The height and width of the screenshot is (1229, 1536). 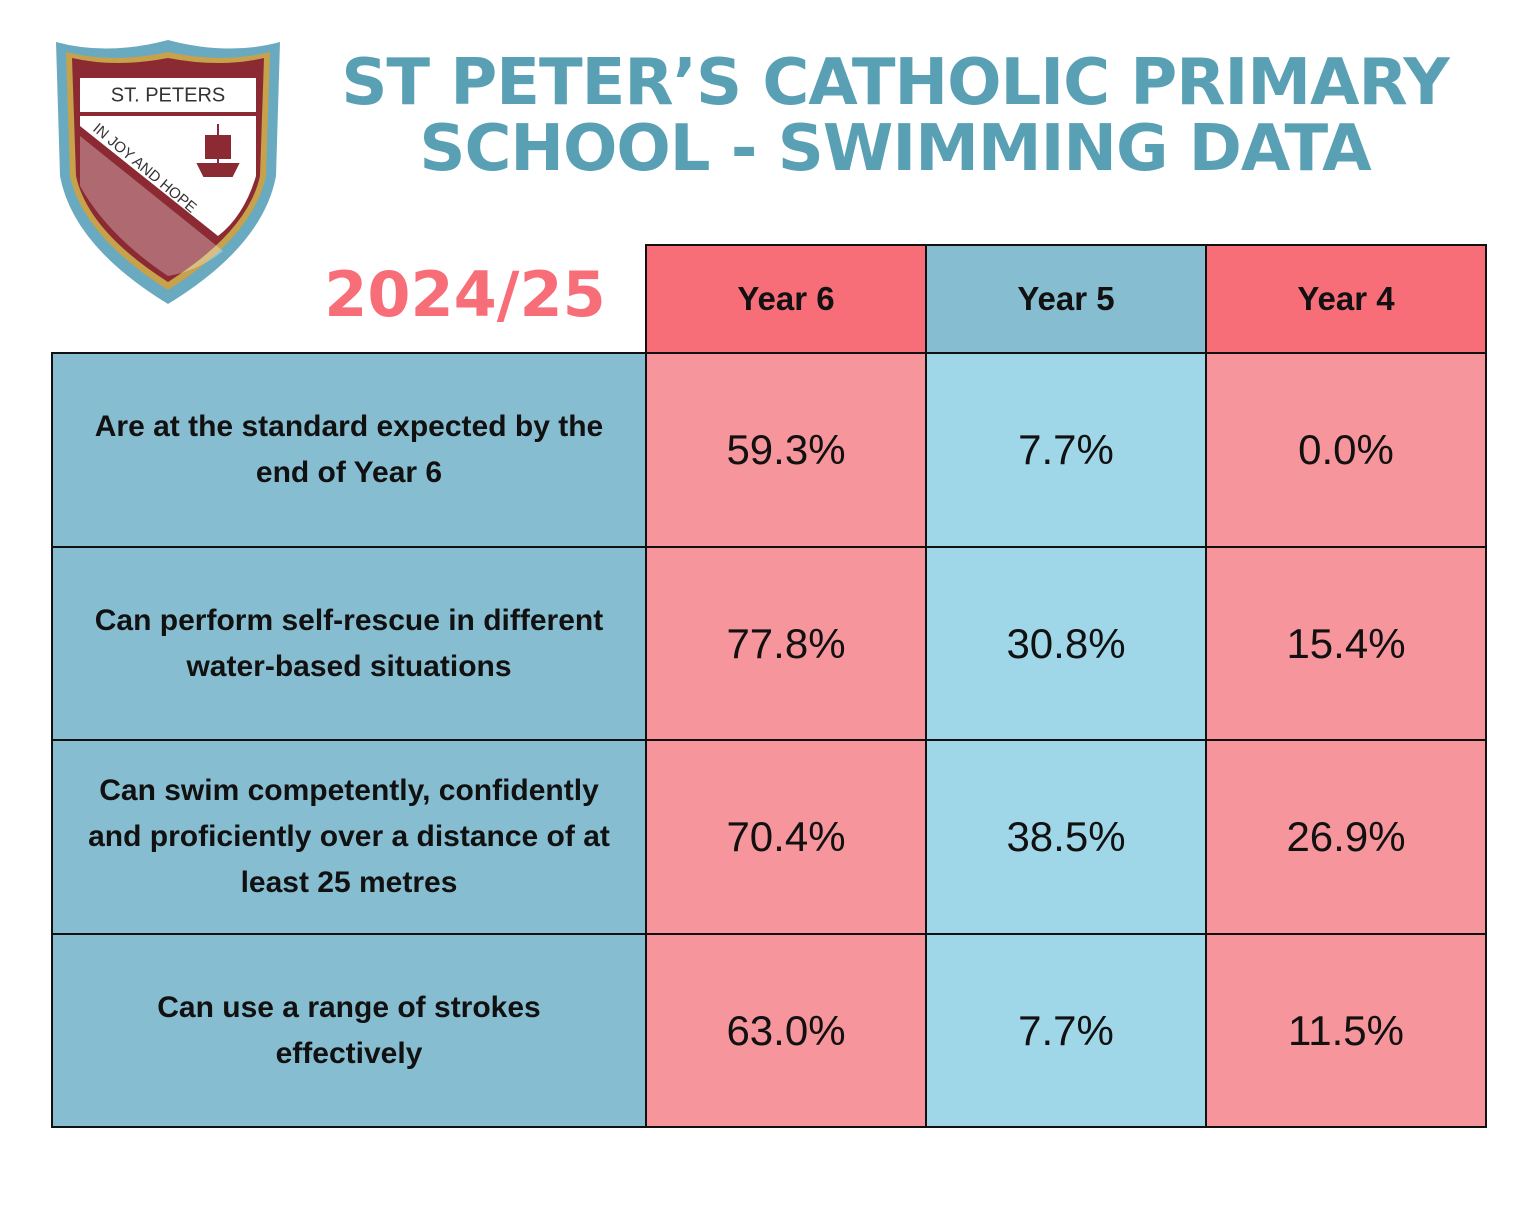 I want to click on value-cell: 59.3%, so click(x=786, y=450).